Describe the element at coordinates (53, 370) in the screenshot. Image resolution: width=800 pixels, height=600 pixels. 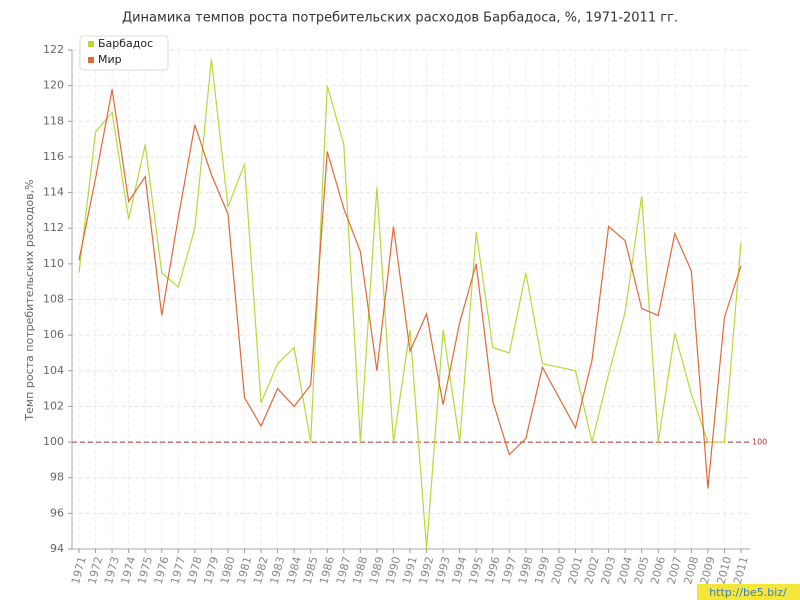
I see `y-tick-label: 104` at that location.